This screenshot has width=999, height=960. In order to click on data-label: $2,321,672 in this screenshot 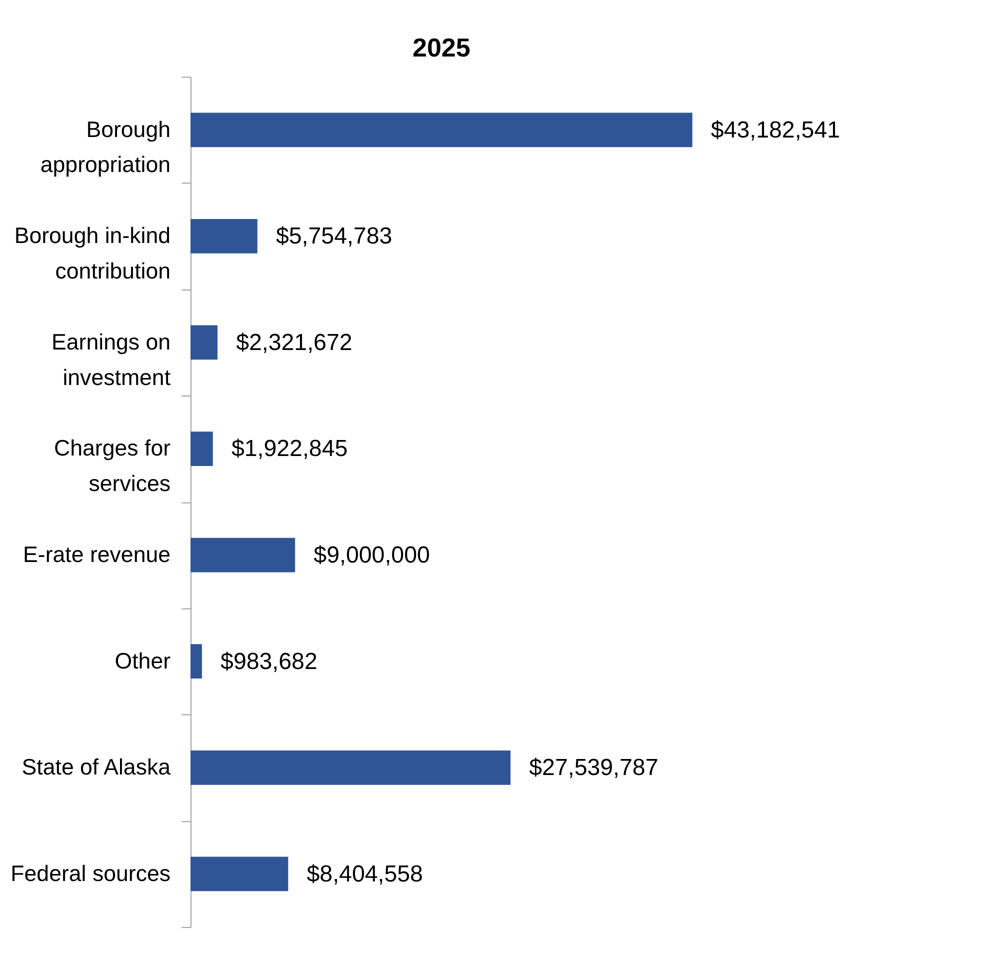, I will do `click(294, 341)`.